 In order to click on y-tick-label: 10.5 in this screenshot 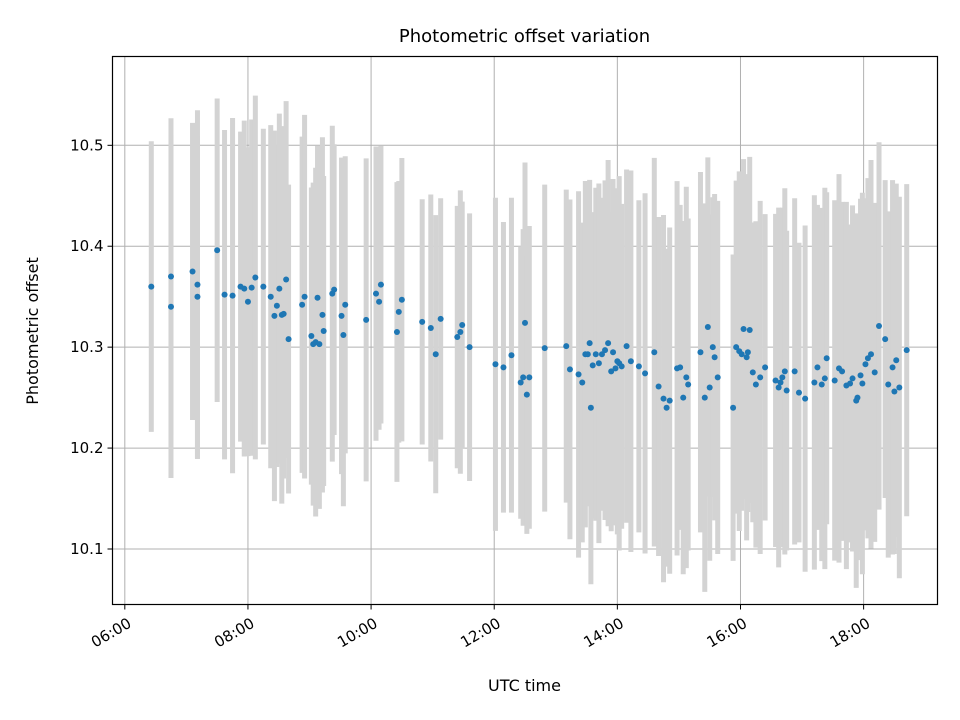, I will do `click(86, 145)`.